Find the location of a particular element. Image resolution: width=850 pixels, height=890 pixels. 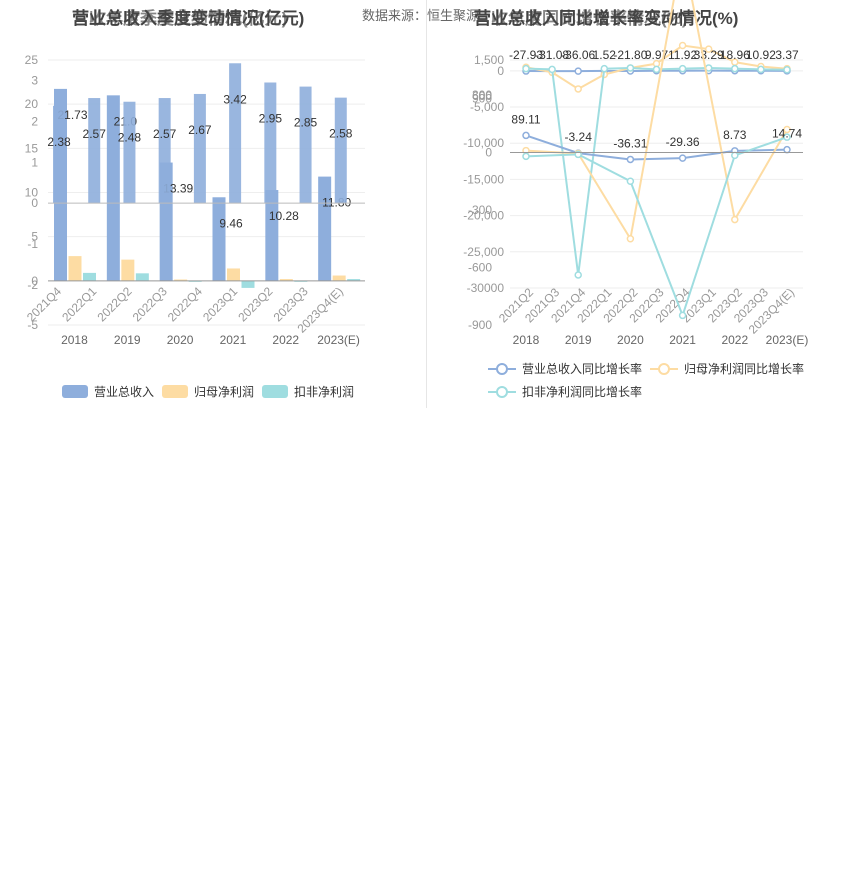

panel-divider is located at coordinates (426, 204).